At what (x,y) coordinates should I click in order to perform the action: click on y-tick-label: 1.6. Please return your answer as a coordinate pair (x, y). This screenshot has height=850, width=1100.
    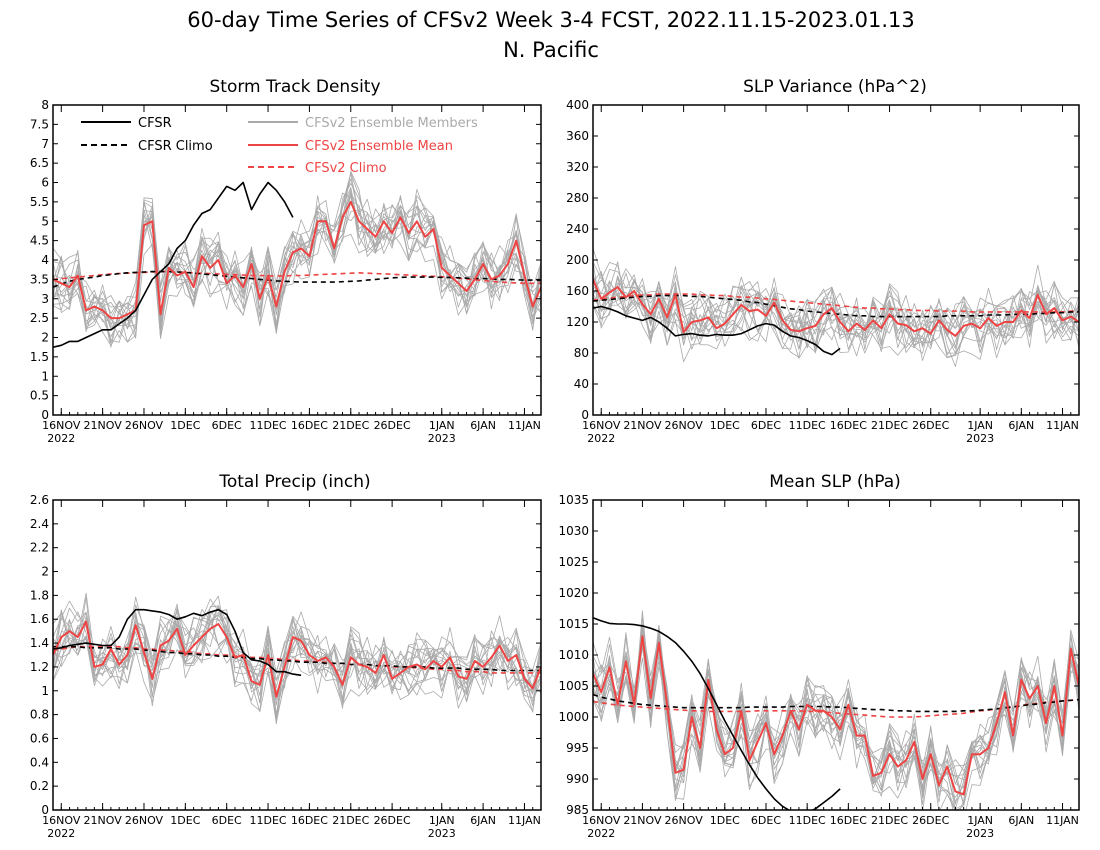
    Looking at the image, I should click on (39, 619).